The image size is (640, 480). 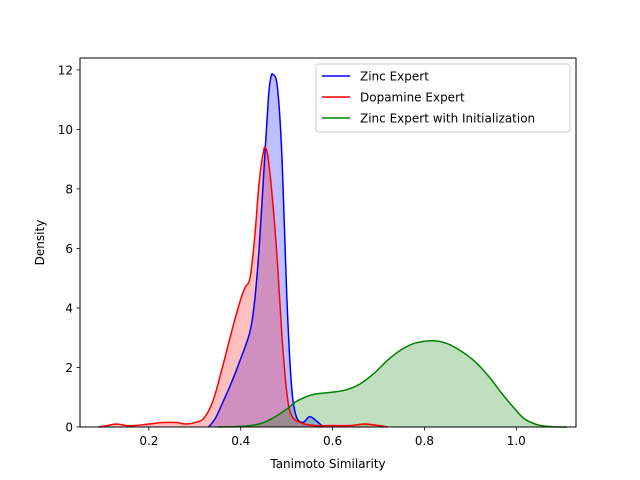 I want to click on x-tick-label: 0.8, so click(x=424, y=441).